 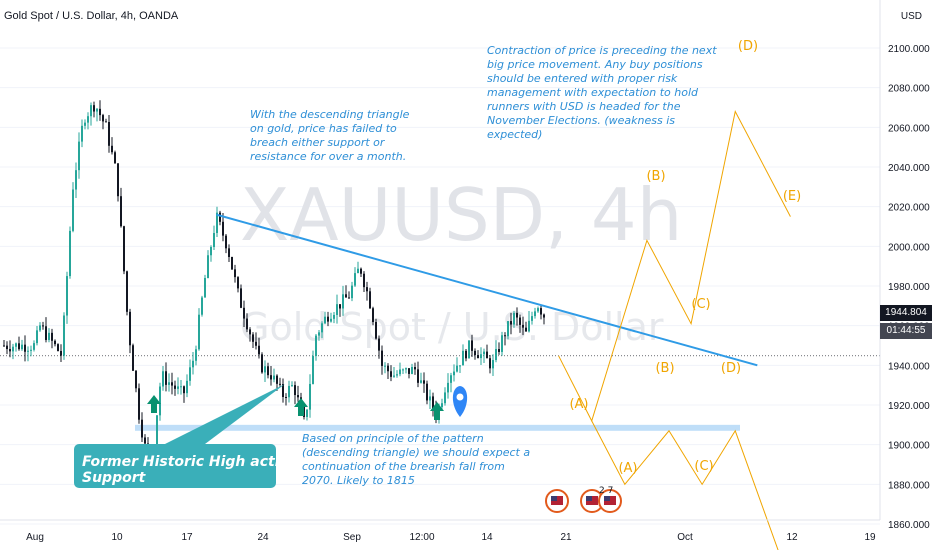 I want to click on support-band, so click(x=437, y=427).